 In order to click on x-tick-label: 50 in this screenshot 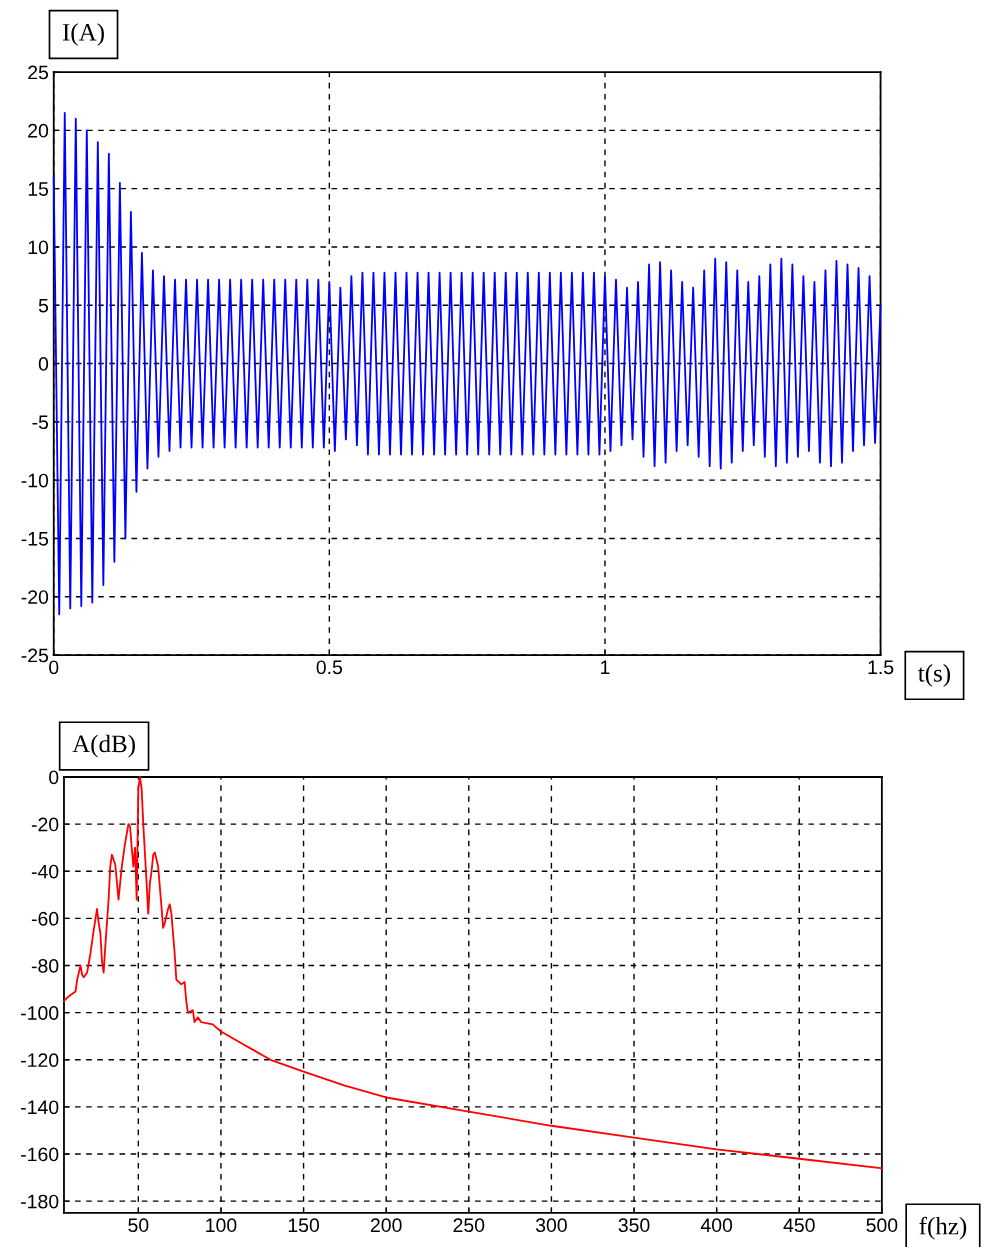, I will do `click(138, 1225)`.